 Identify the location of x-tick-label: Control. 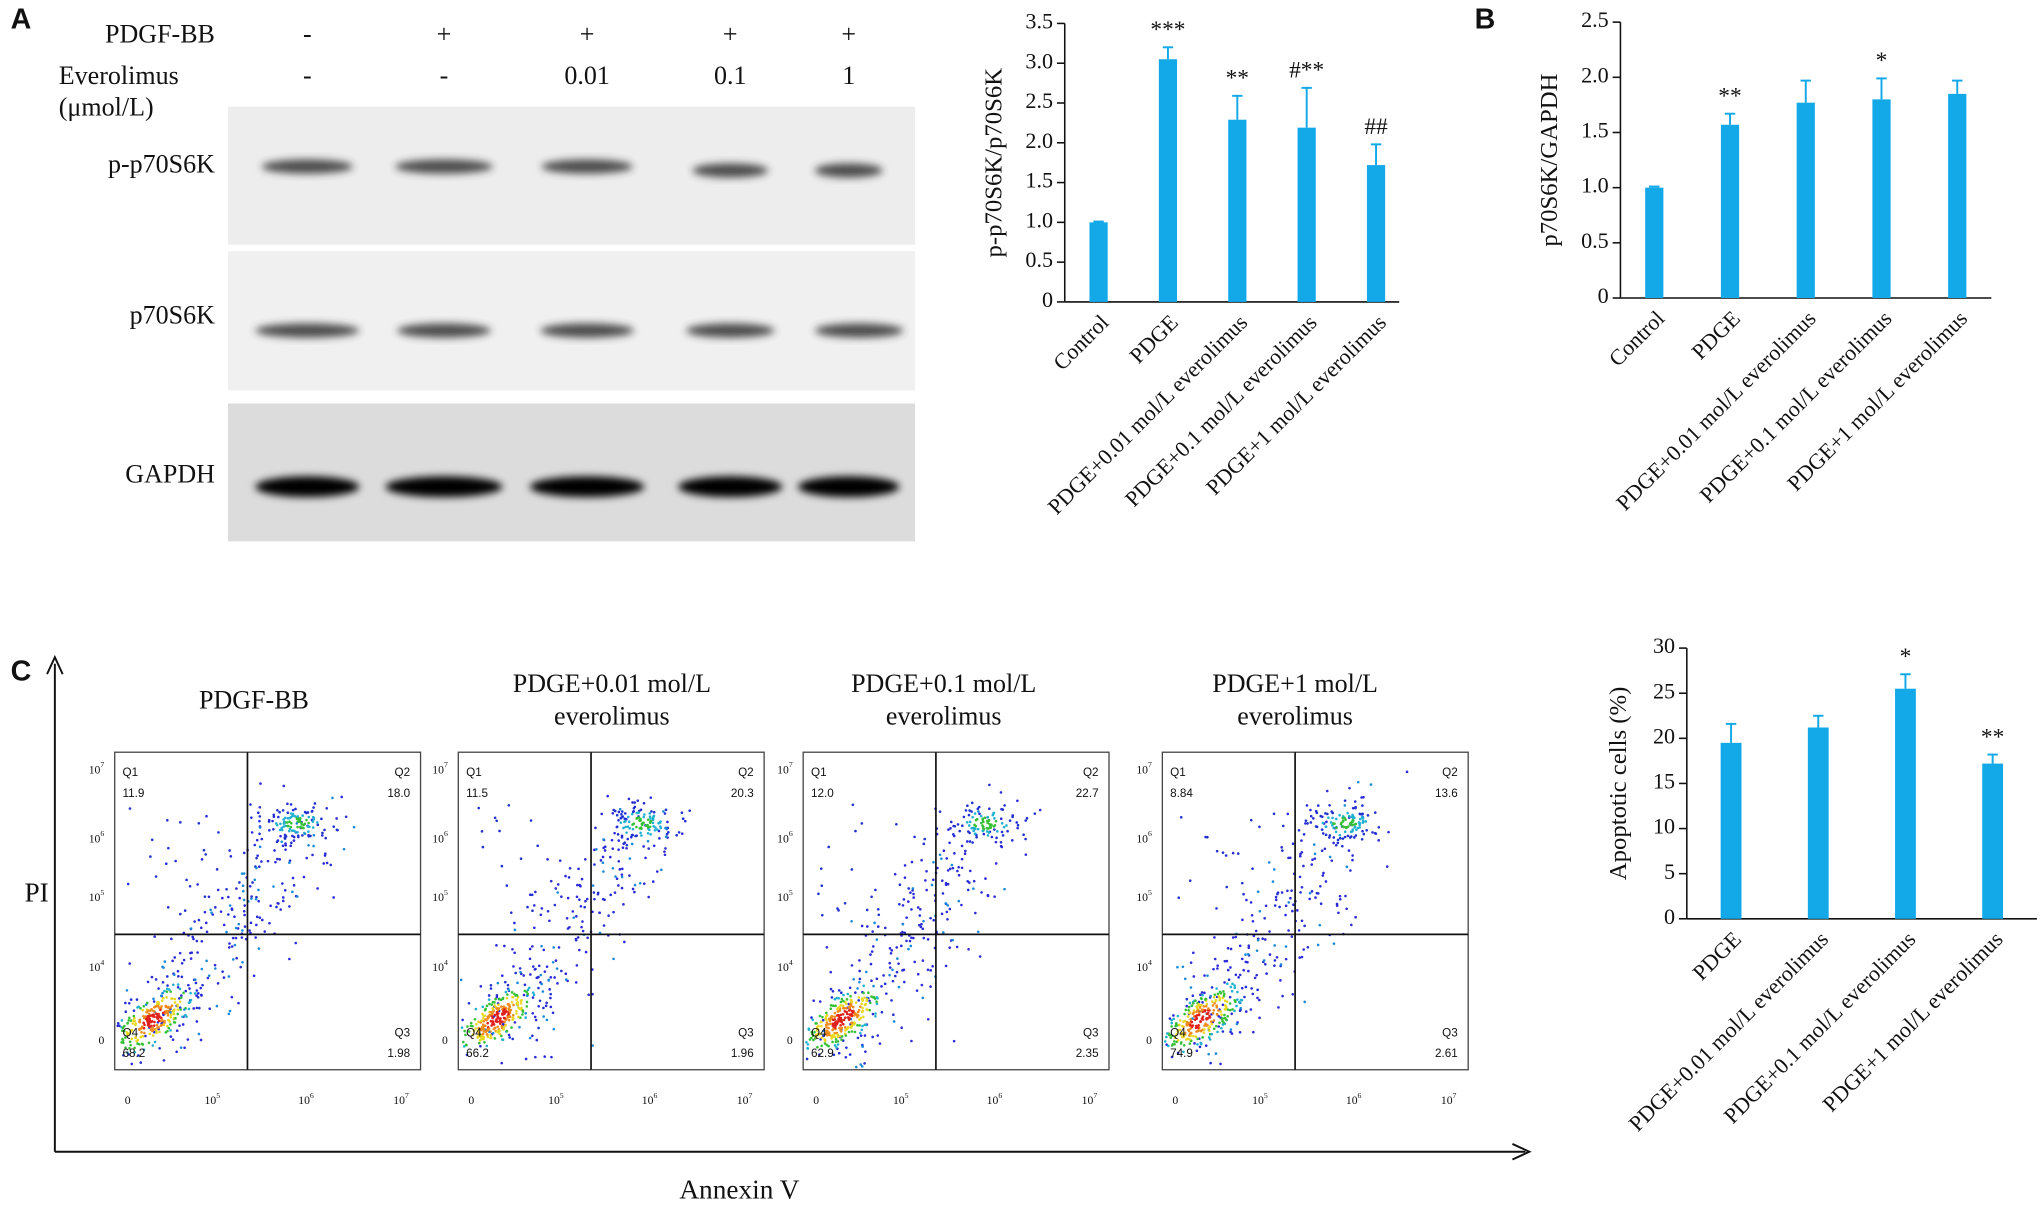
(1636, 338).